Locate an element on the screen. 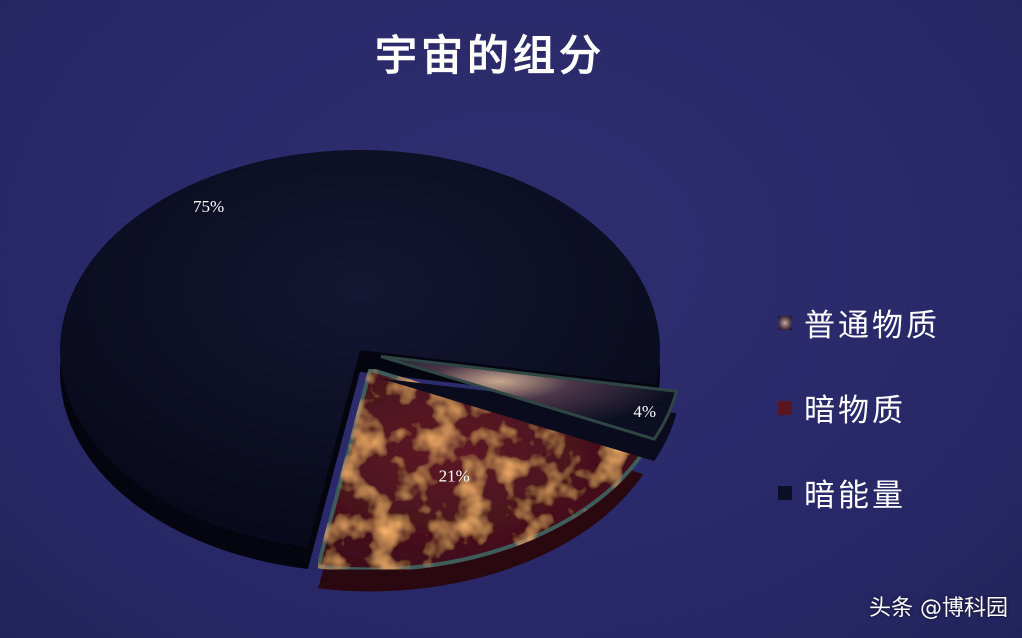 Image resolution: width=1022 pixels, height=638 pixels. slice-dark-matter-top is located at coordinates (481, 469).